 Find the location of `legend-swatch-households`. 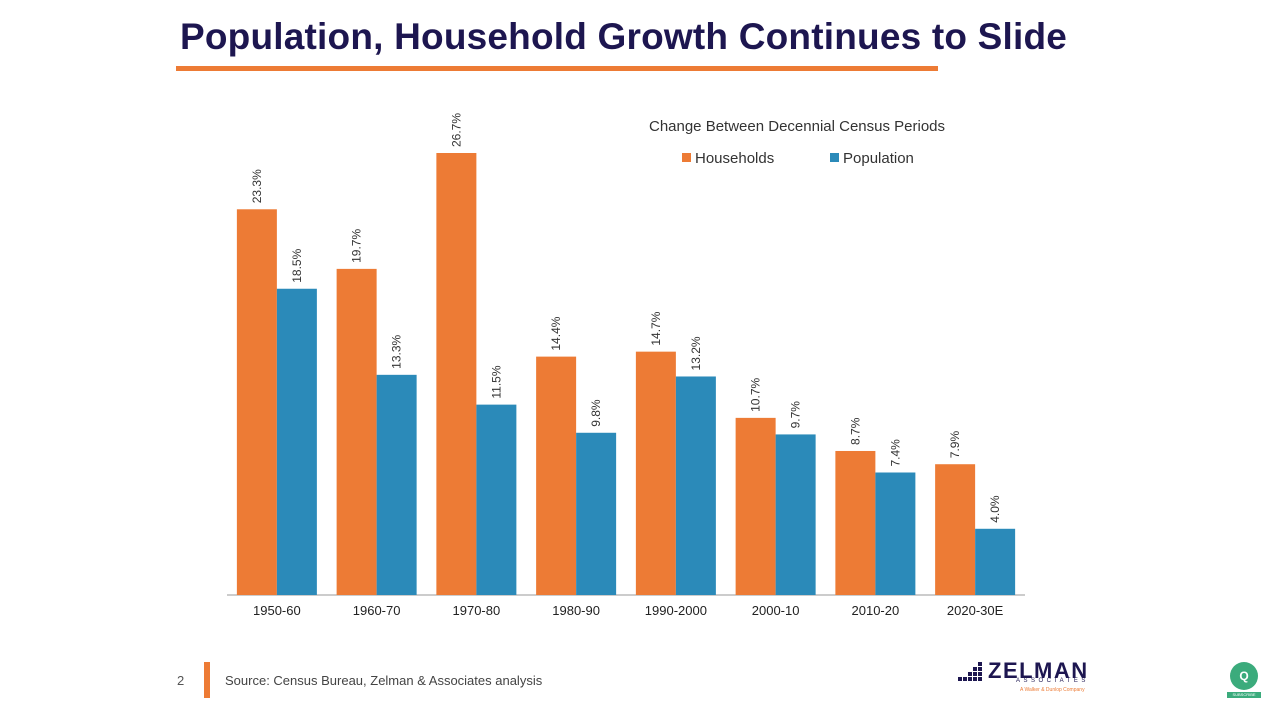

legend-swatch-households is located at coordinates (686, 157).